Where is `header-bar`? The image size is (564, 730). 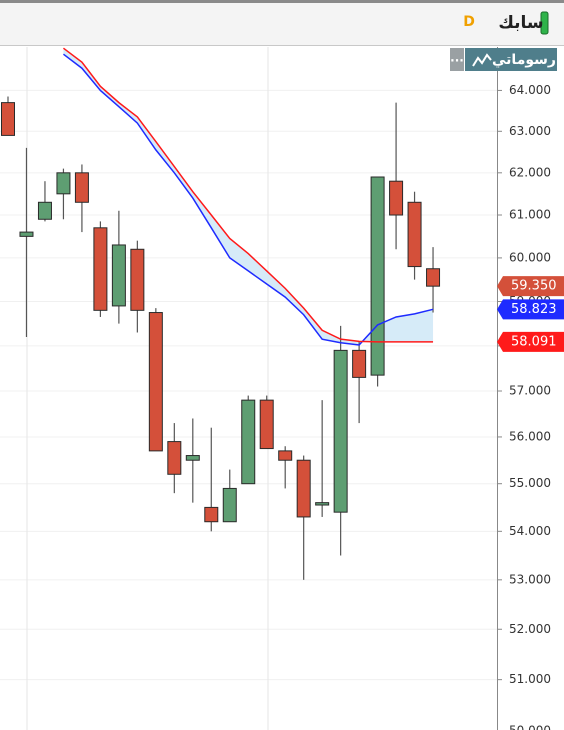 header-bar is located at coordinates (282, 23).